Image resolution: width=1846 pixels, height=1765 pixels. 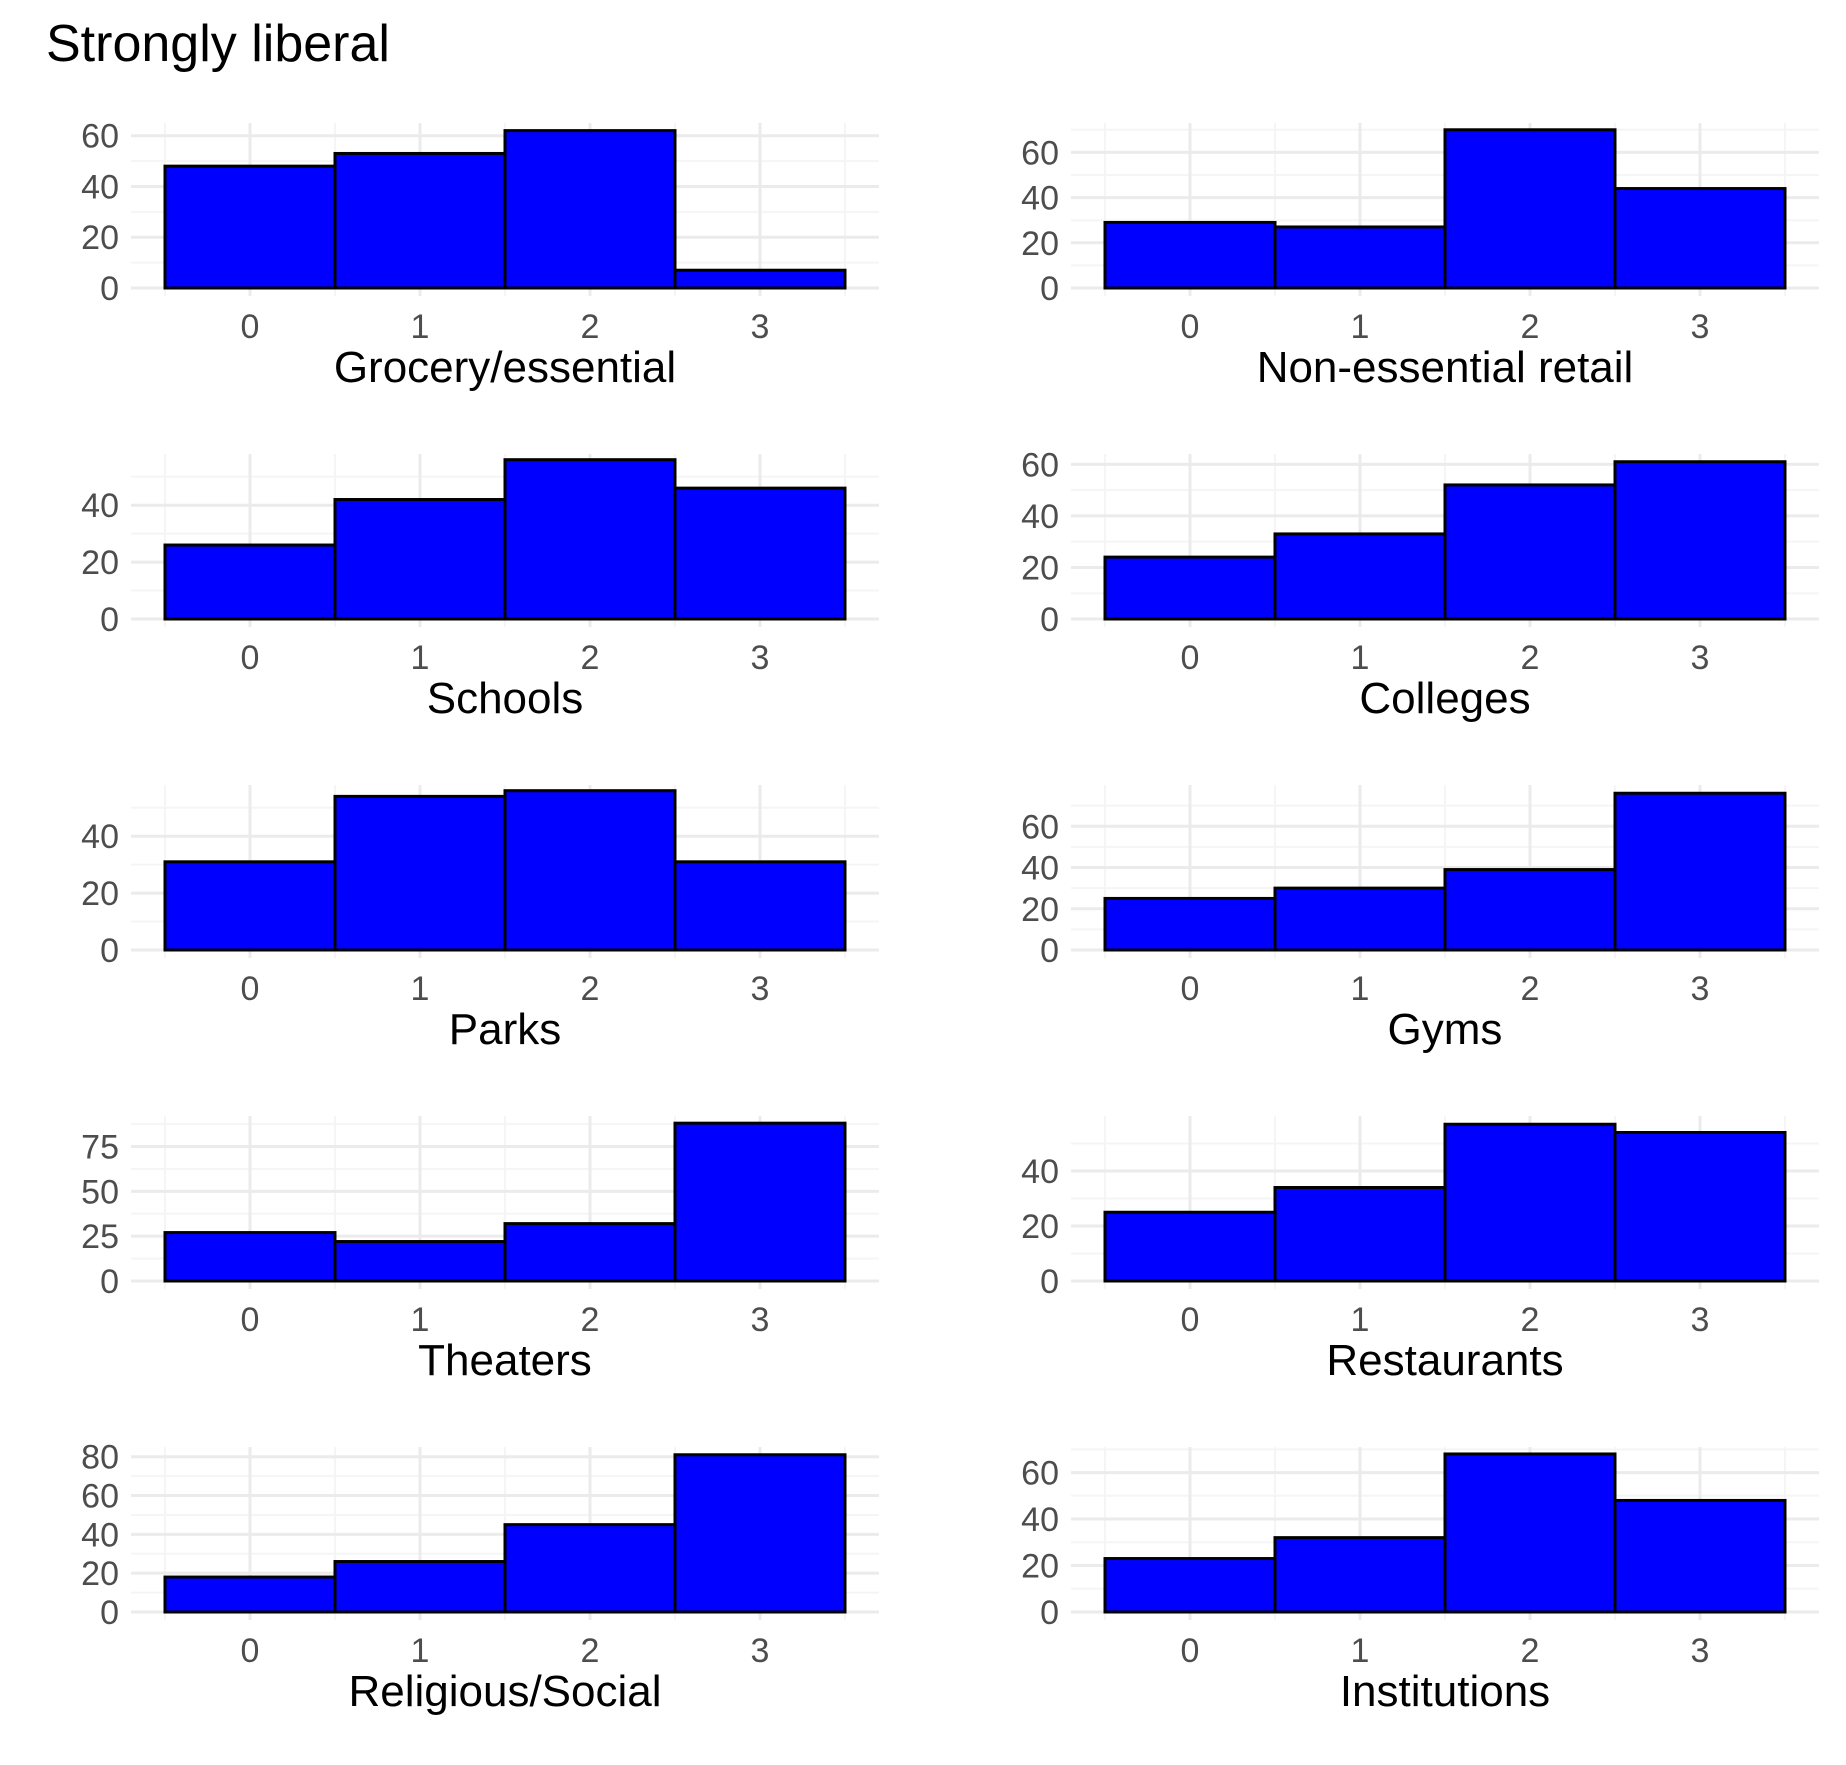 I want to click on x-axis-title: Schools, so click(x=505, y=698).